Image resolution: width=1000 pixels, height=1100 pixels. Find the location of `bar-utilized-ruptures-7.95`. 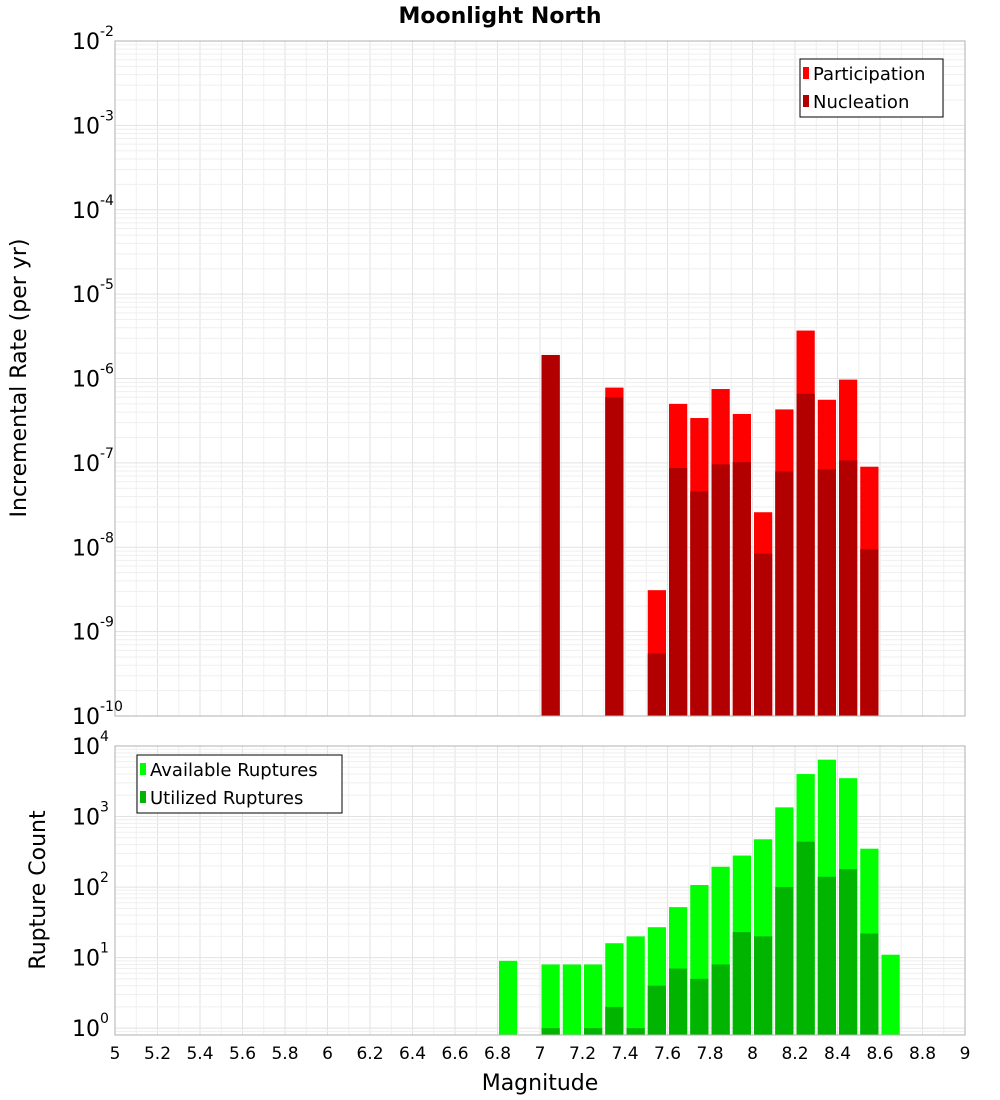

bar-utilized-ruptures-7.95 is located at coordinates (741, 983).